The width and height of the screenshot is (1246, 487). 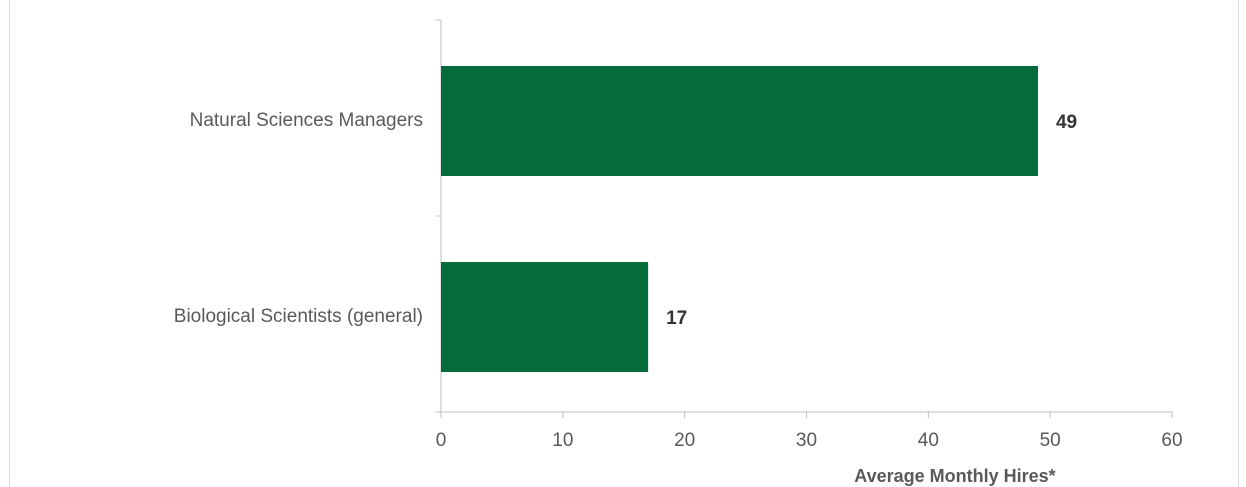 What do you see at coordinates (806, 440) in the screenshot?
I see `x-tick-label: 30` at bounding box center [806, 440].